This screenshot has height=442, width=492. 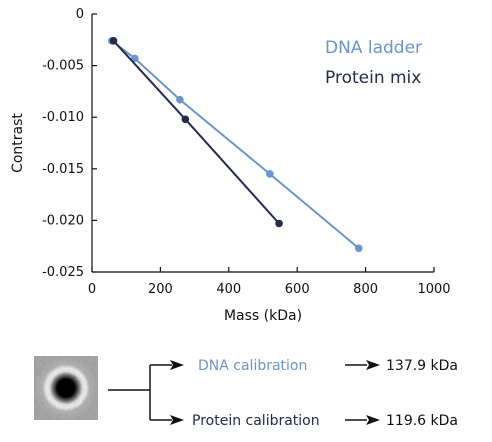 I want to click on y-ticks: 0 -0.005 -0.010 -0.015 -0.020 -0.025, so click(x=69, y=143).